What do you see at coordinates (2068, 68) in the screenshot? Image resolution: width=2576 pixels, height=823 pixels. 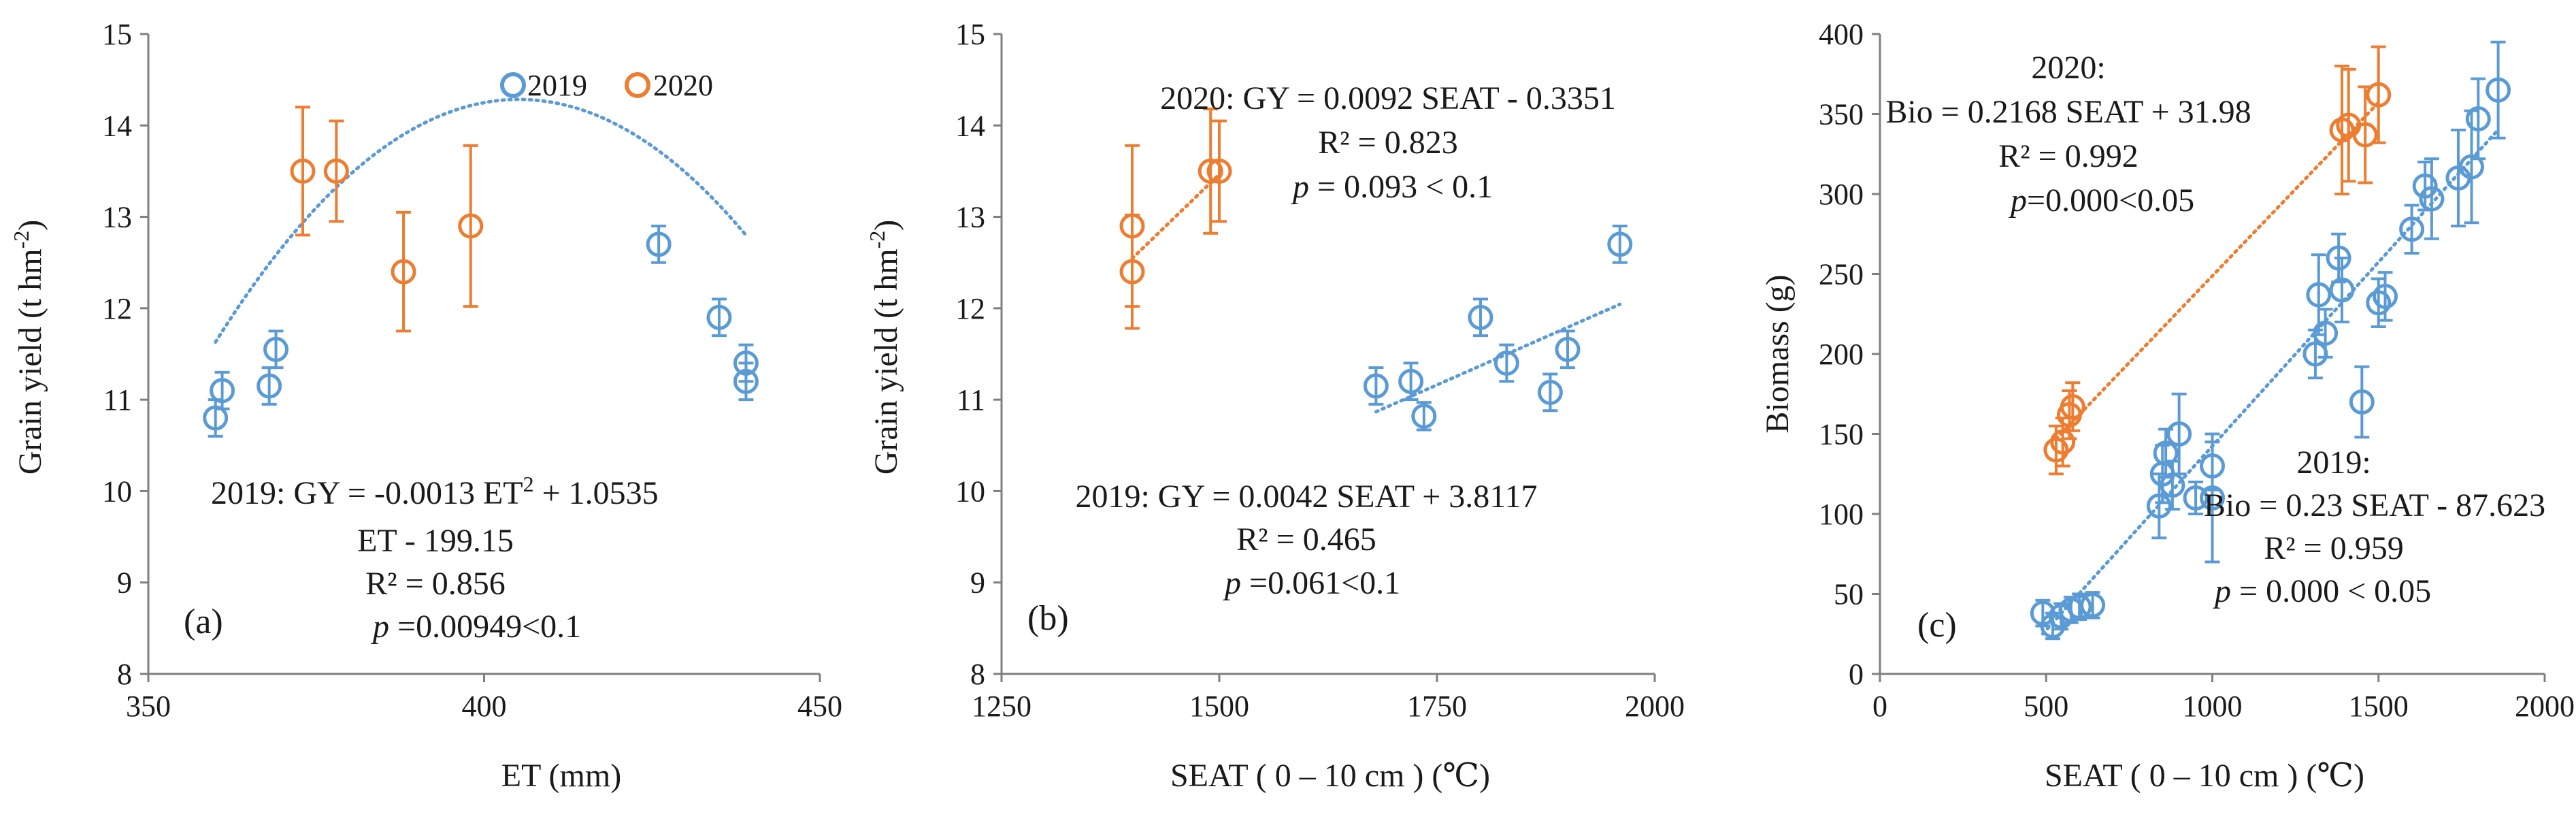 I see `panel-c-eq2020-year: 2020:` at bounding box center [2068, 68].